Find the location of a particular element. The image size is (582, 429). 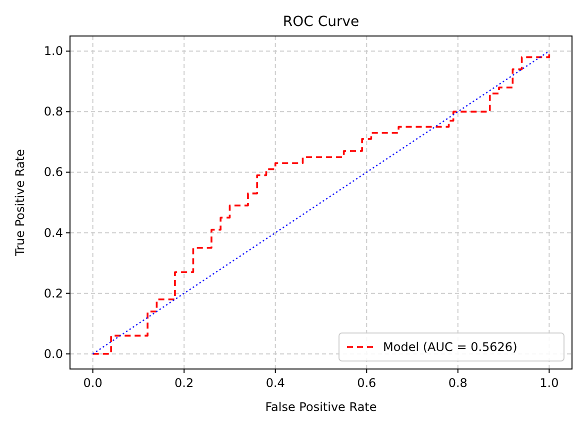

x-tick-label: 0.8 is located at coordinates (458, 383).